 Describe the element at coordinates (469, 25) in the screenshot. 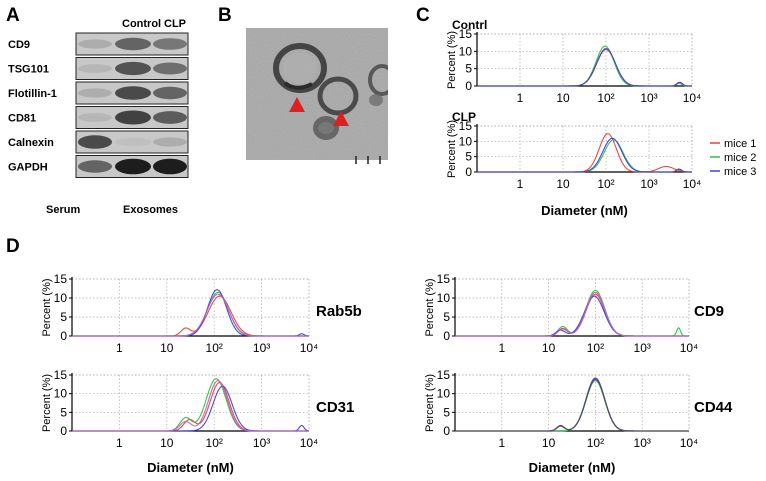

I see `chart-title: Contrl` at that location.